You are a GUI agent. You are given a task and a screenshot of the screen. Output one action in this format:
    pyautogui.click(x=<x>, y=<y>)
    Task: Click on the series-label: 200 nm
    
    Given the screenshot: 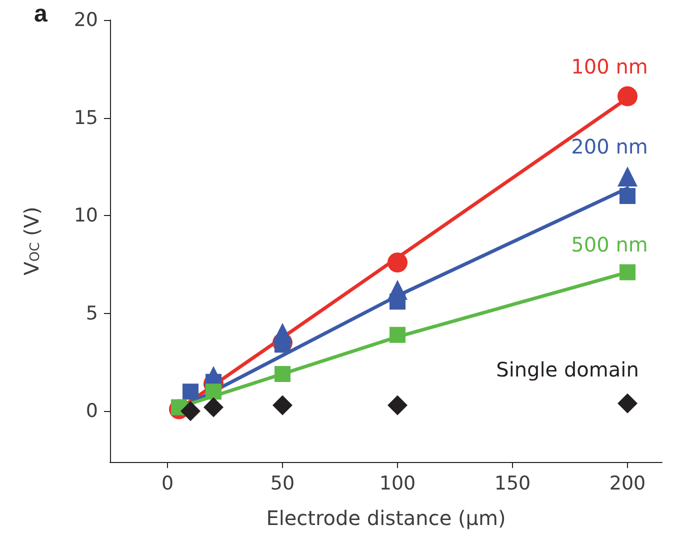 What is the action you would take?
    pyautogui.click(x=609, y=146)
    